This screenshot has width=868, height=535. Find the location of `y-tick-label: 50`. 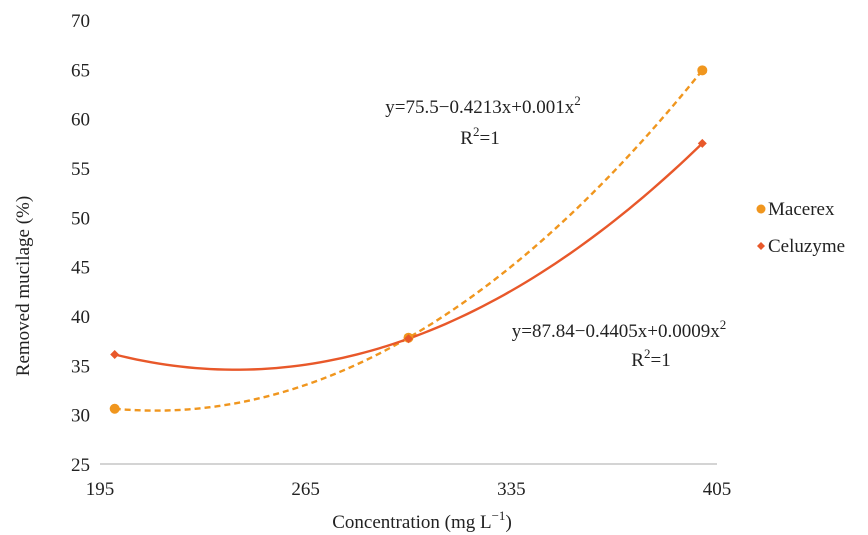

y-tick-label: 50 is located at coordinates (80, 218).